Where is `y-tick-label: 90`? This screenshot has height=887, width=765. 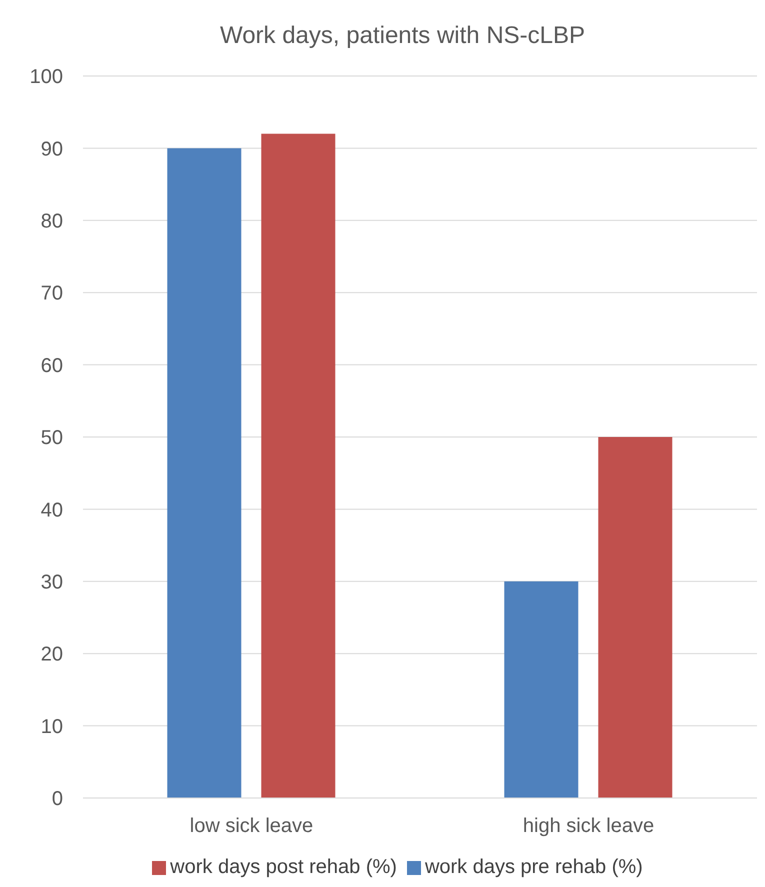
y-tick-label: 90 is located at coordinates (51, 149).